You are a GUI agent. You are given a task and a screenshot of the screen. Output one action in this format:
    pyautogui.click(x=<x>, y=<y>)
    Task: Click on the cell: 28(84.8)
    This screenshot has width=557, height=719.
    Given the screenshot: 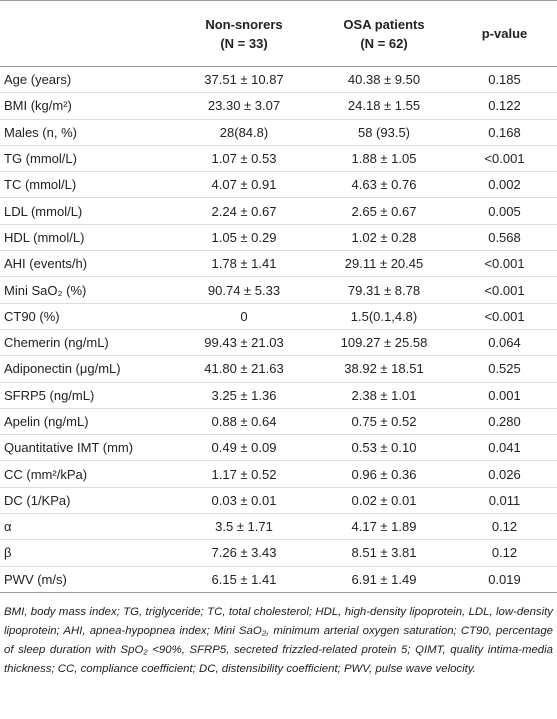 What is the action you would take?
    pyautogui.click(x=244, y=132)
    